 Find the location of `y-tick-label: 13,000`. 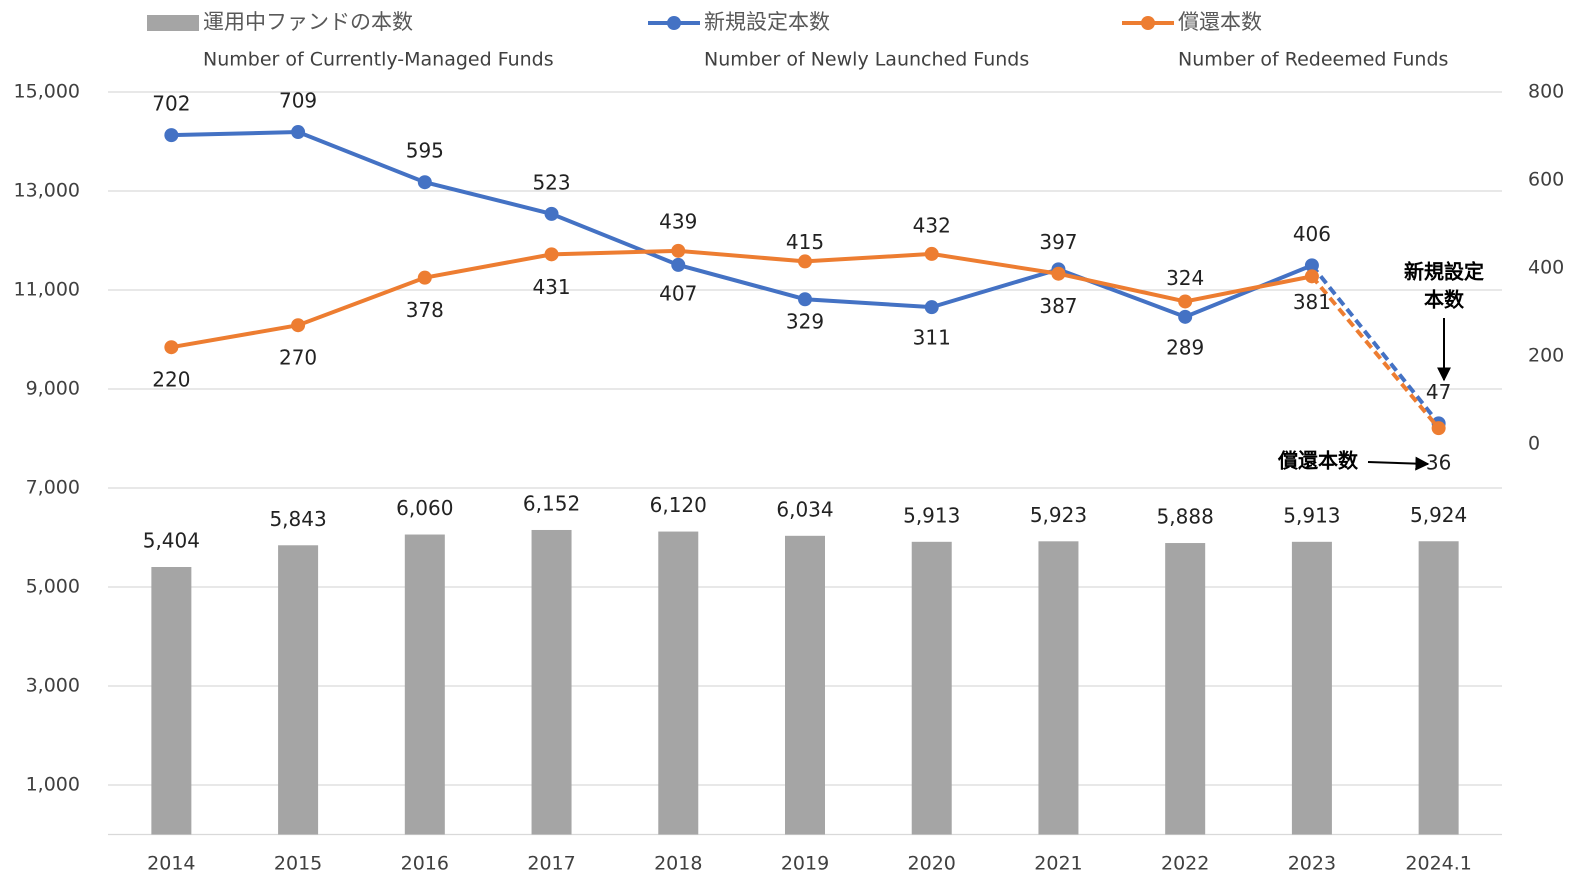

y-tick-label: 13,000 is located at coordinates (47, 191).